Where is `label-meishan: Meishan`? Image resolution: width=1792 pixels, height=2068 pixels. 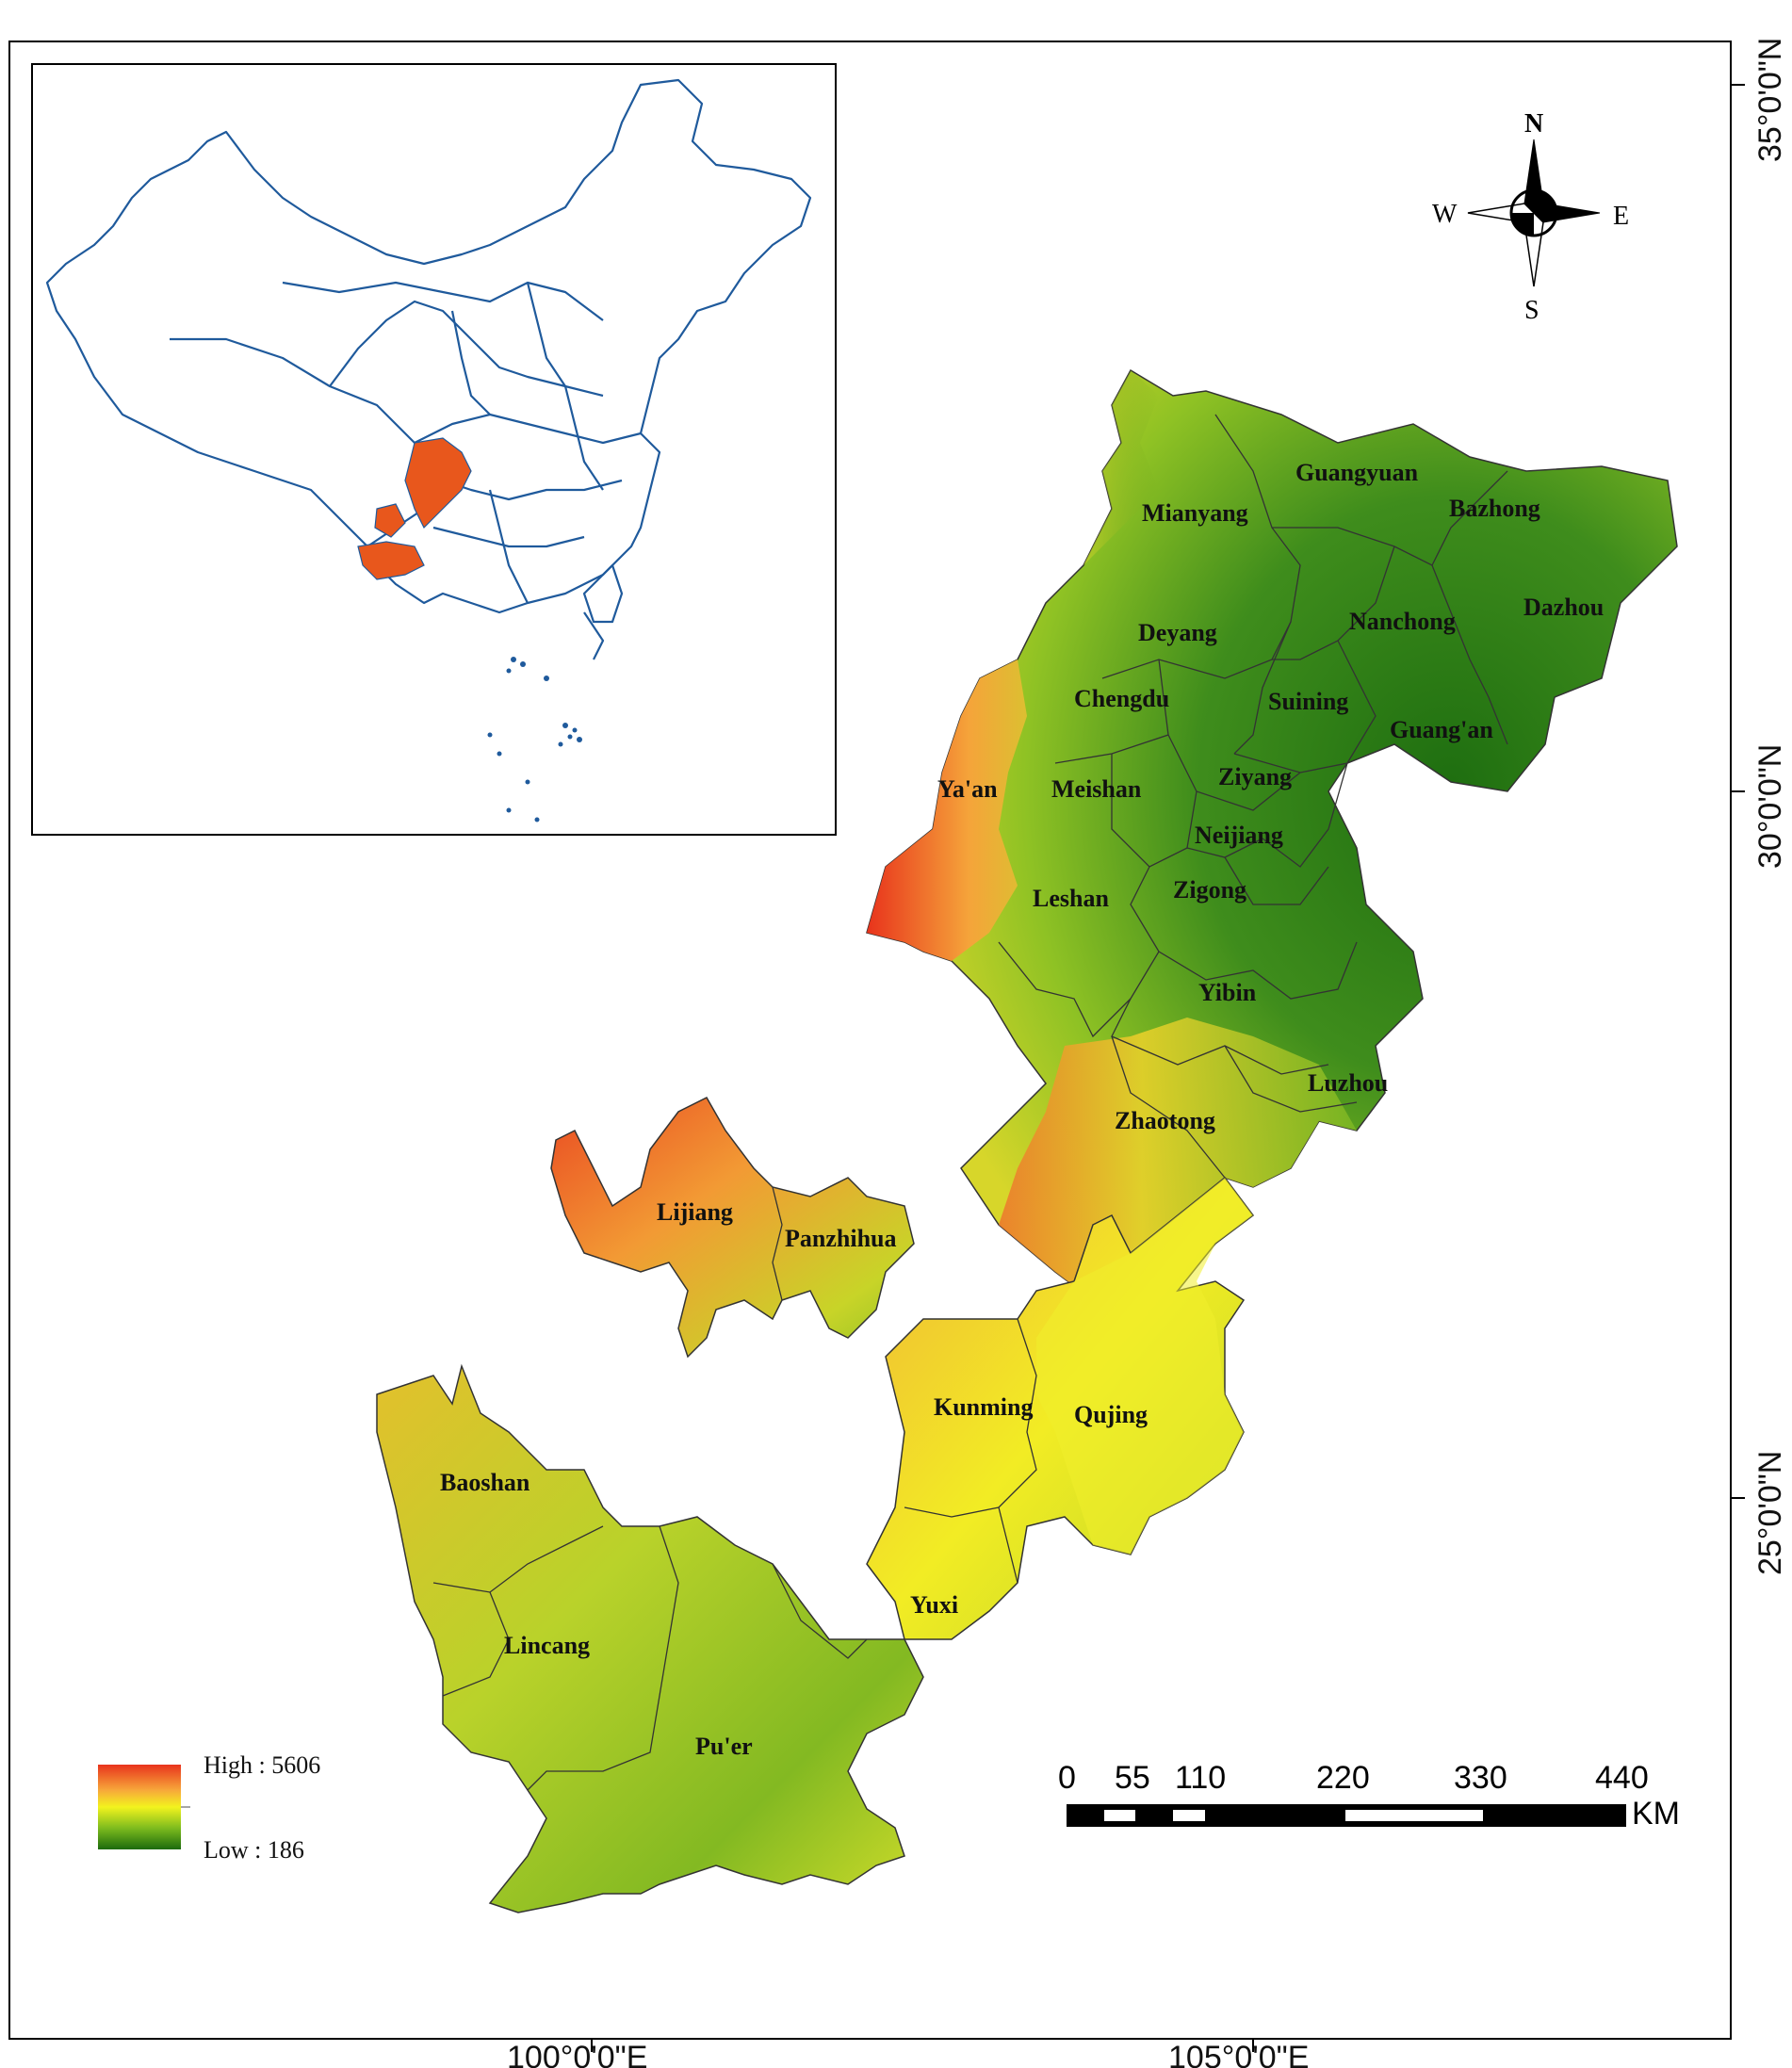
label-meishan: Meishan is located at coordinates (1097, 789).